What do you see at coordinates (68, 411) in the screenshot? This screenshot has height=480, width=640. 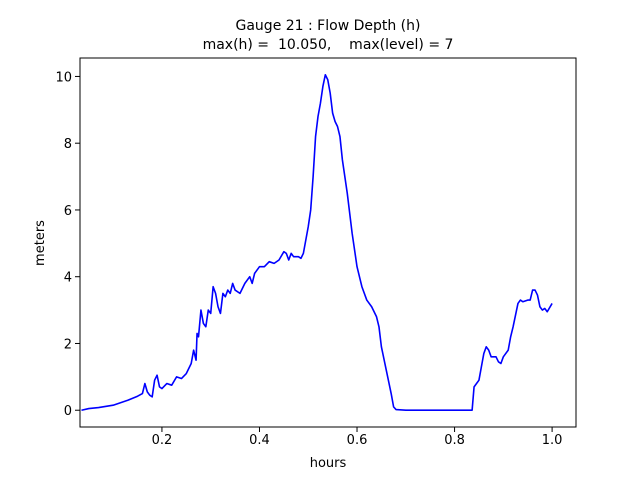 I see `y-tick-label: 0` at bounding box center [68, 411].